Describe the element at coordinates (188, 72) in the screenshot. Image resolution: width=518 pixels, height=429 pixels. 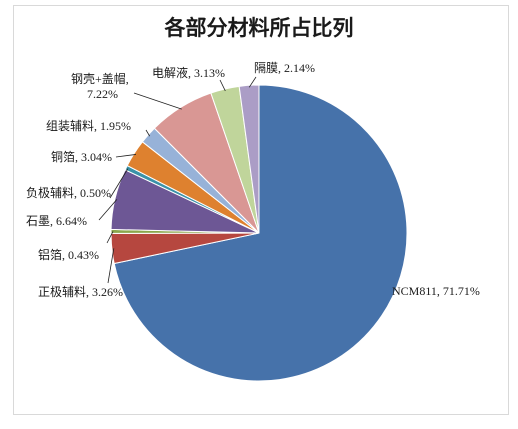
I see `data-label-8: 电解液, 3.13%` at that location.